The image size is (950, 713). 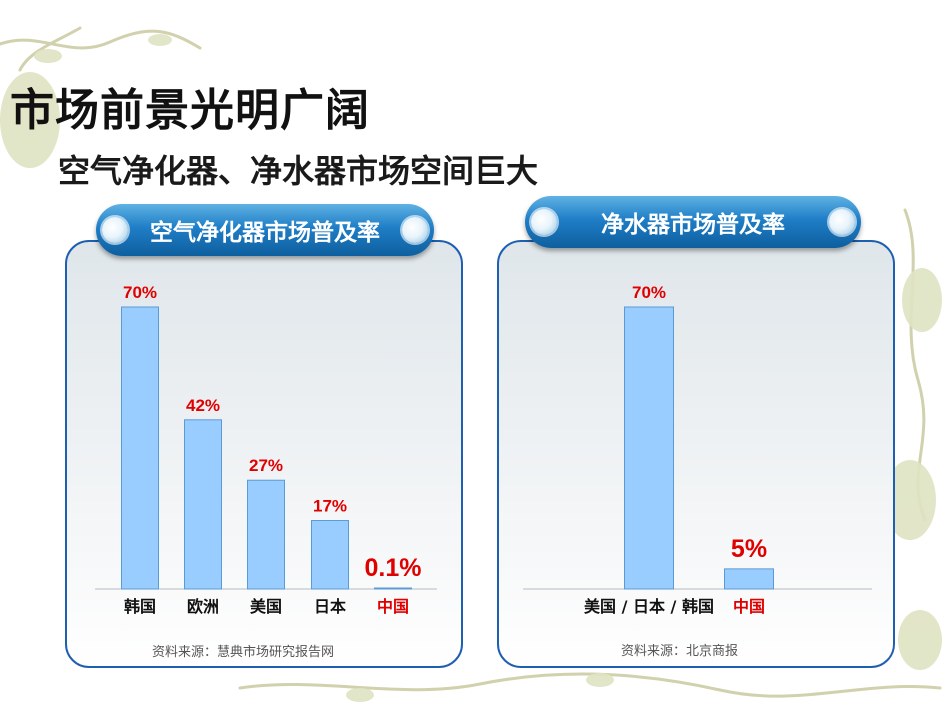 I want to click on water-purifier-chart-title-pill: 净水器市场普及率, so click(x=693, y=222).